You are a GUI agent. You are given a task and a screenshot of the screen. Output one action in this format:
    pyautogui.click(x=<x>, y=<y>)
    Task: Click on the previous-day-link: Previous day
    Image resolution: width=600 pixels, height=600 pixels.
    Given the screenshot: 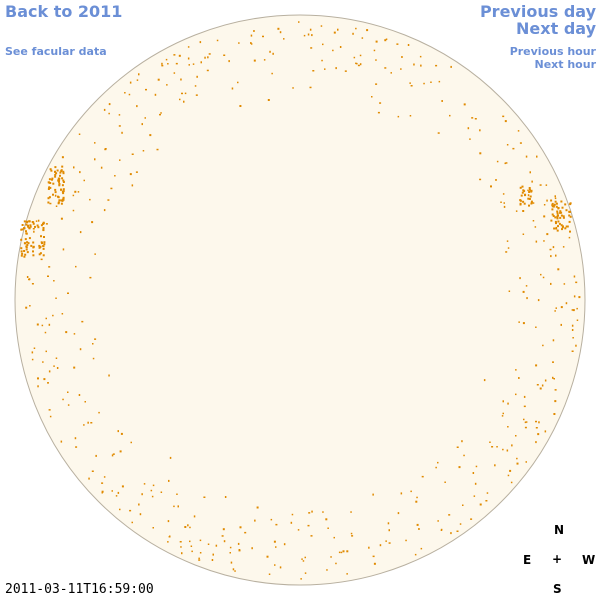 What is the action you would take?
    pyautogui.click(x=537, y=11)
    